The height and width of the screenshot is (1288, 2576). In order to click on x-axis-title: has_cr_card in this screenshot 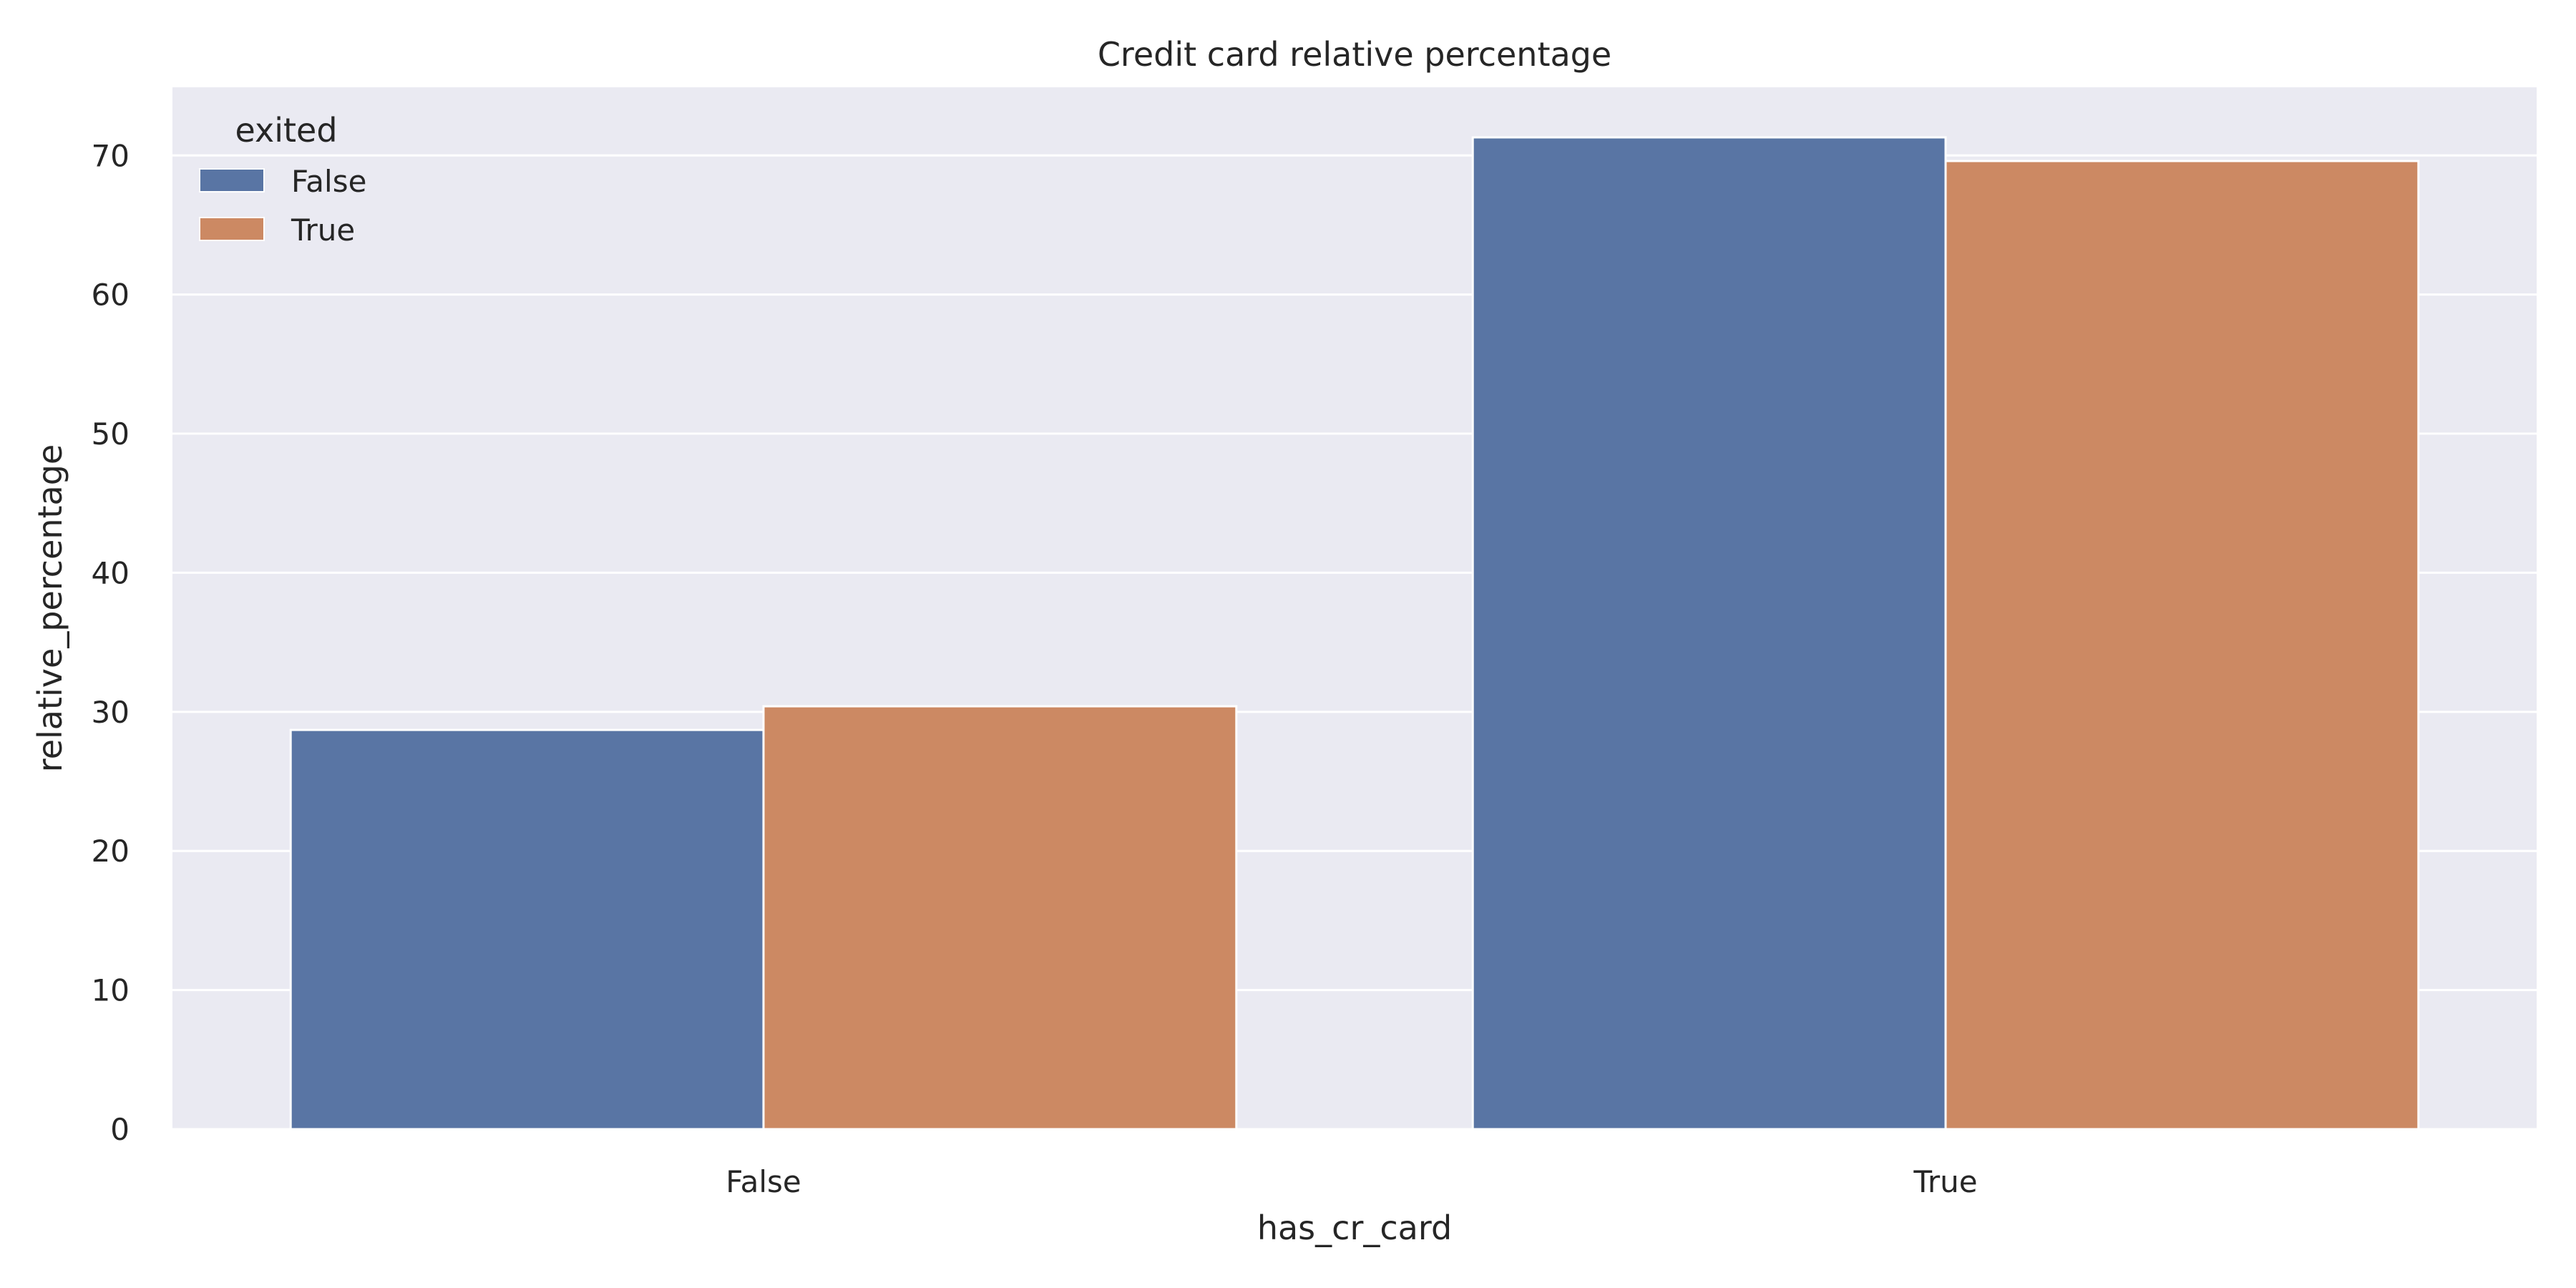, I will do `click(1354, 1228)`.